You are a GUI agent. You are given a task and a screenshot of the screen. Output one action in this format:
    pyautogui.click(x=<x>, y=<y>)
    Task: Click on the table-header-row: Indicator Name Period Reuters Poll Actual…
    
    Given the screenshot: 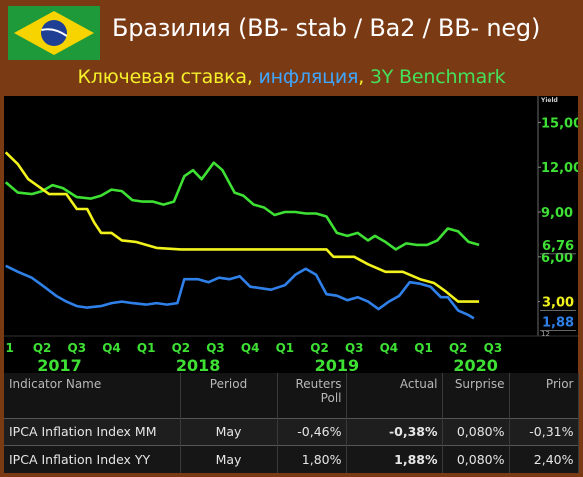 What is the action you would take?
    pyautogui.click(x=291, y=395)
    